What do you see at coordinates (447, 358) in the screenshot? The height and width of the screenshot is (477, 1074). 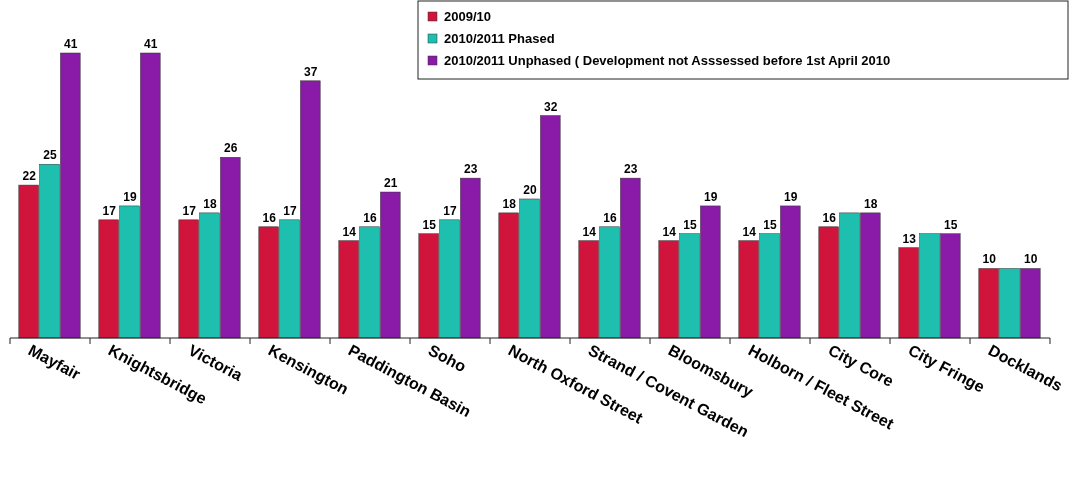 I see `x-tick-label: Soho` at bounding box center [447, 358].